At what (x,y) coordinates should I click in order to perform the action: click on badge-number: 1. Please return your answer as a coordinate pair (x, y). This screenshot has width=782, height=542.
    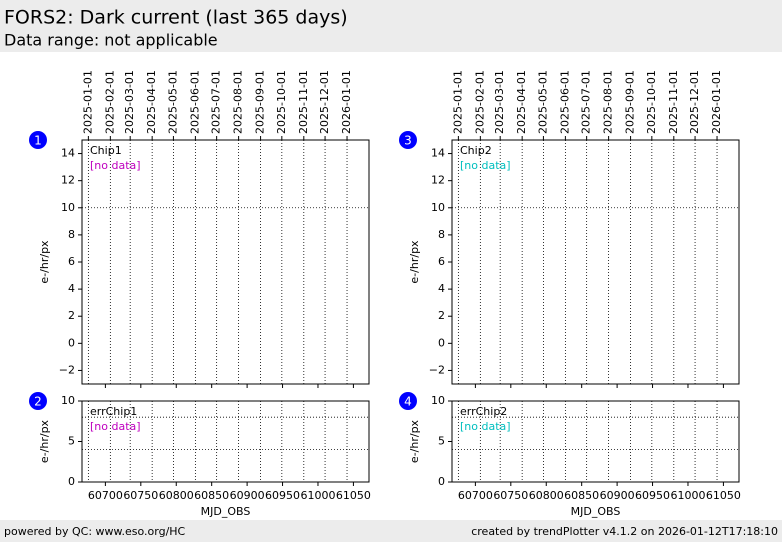
    Looking at the image, I should click on (38, 141).